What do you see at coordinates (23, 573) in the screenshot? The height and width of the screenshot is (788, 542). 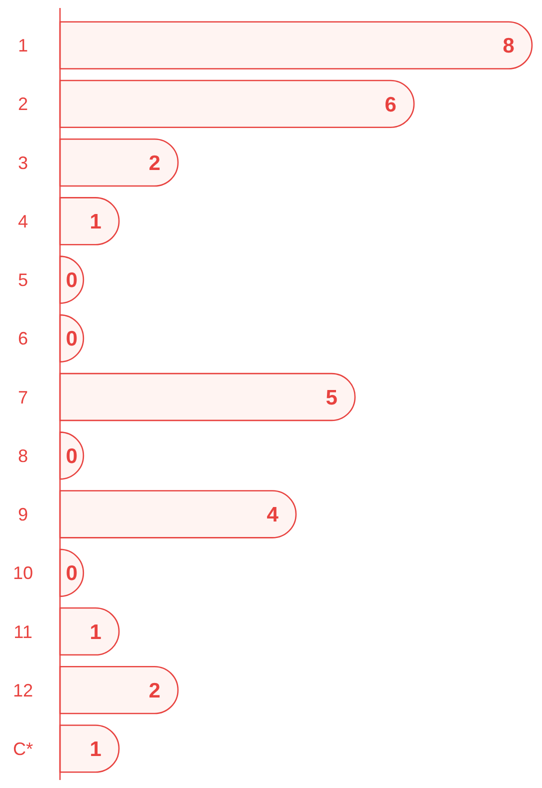 I see `y-tick-label: 10` at bounding box center [23, 573].